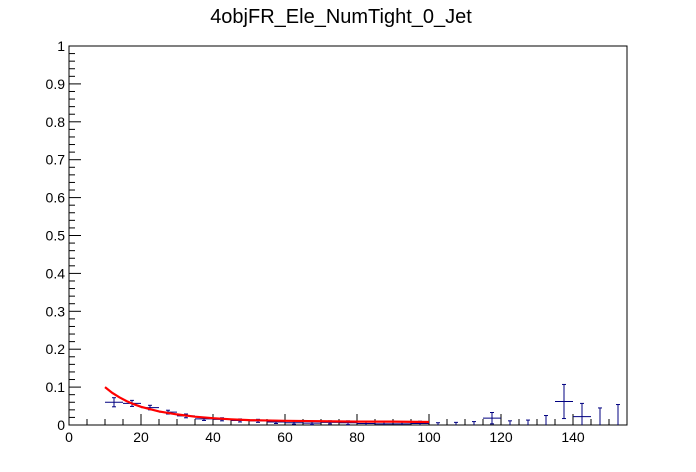 The height and width of the screenshot is (472, 696). I want to click on y-tick-label: 0.2, so click(56, 349).